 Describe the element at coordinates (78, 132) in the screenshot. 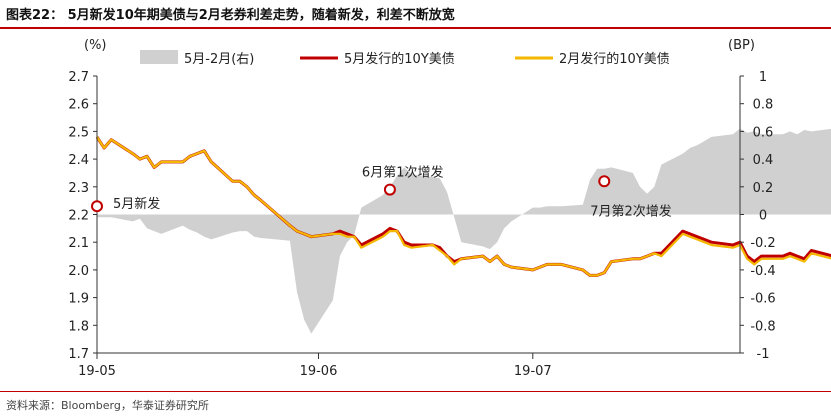

I see `left-tick-label: 2.5` at that location.